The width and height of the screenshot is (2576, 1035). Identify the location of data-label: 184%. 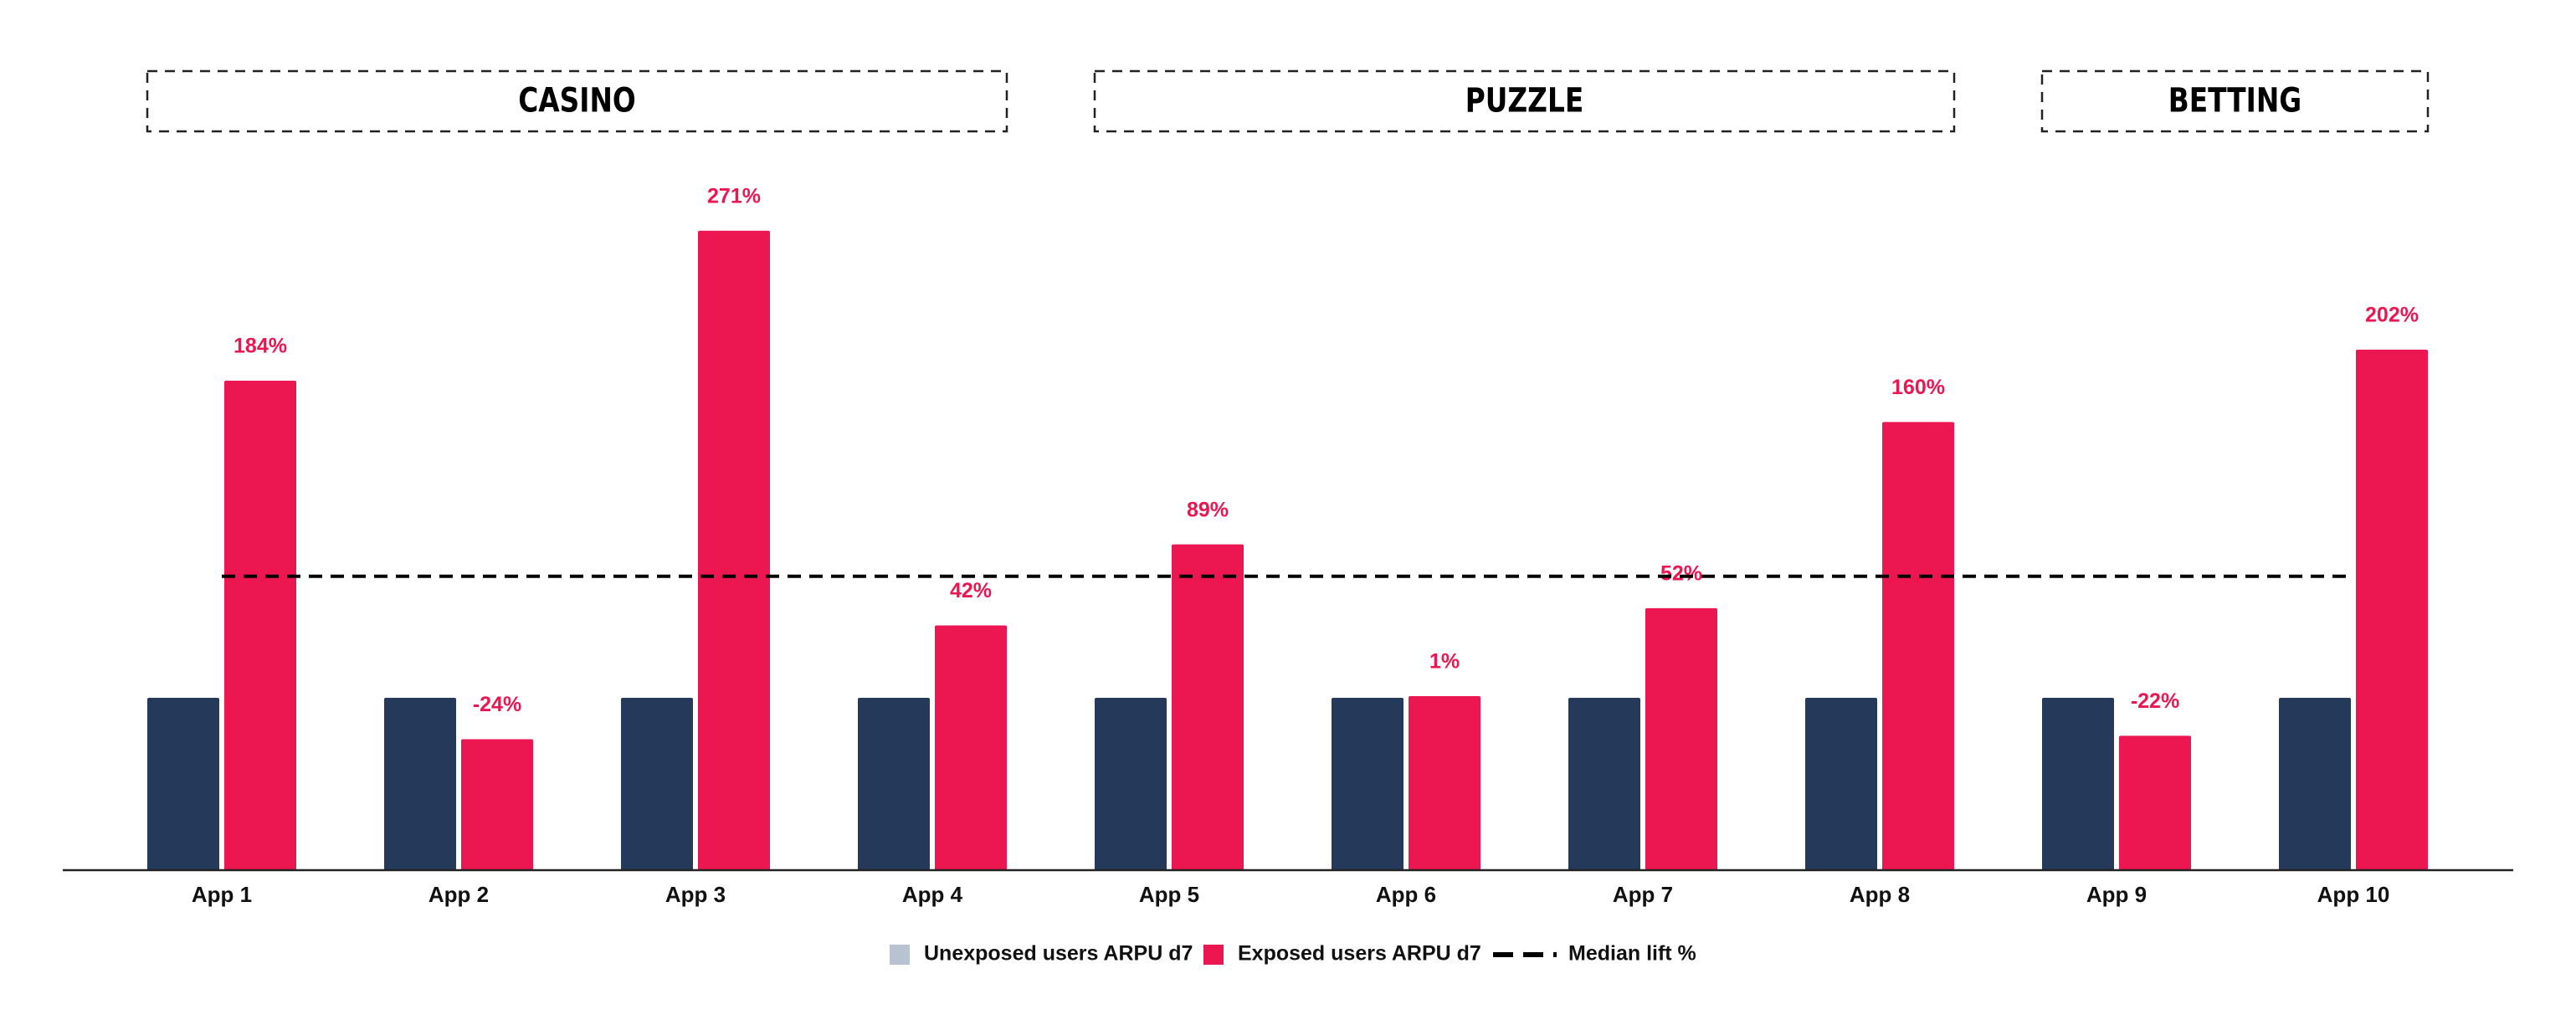
(260, 346).